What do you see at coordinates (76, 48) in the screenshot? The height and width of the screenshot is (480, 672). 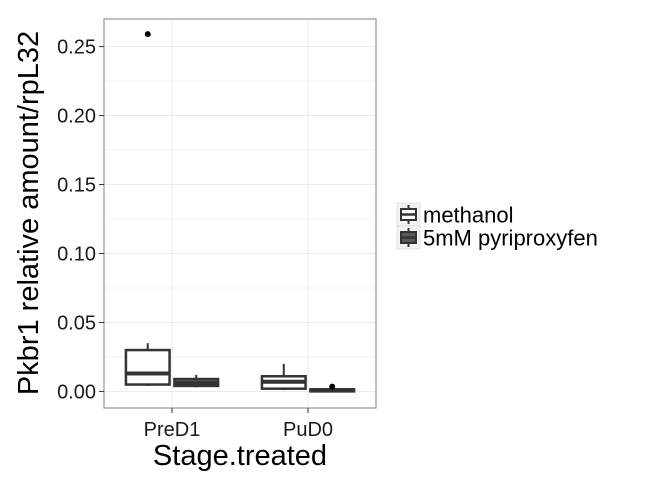 I see `y-tick-label: 0.25` at bounding box center [76, 48].